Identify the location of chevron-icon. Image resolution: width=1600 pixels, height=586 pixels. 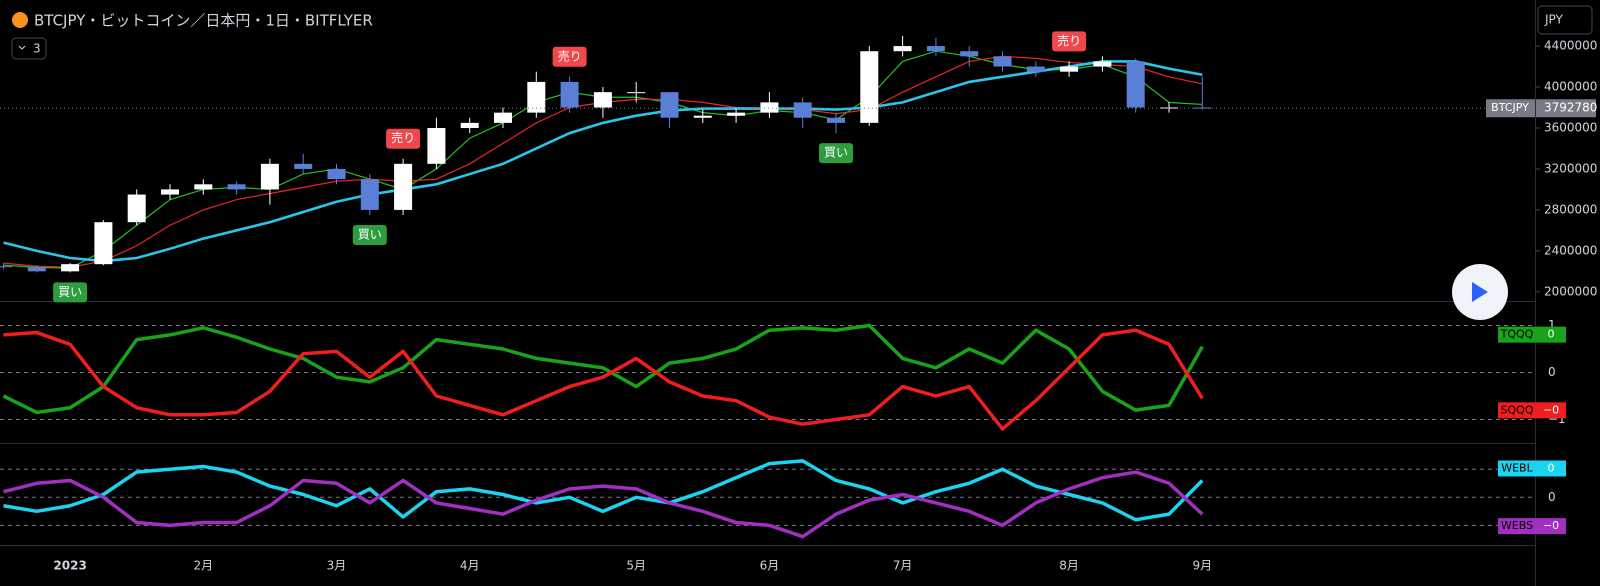
(22, 47).